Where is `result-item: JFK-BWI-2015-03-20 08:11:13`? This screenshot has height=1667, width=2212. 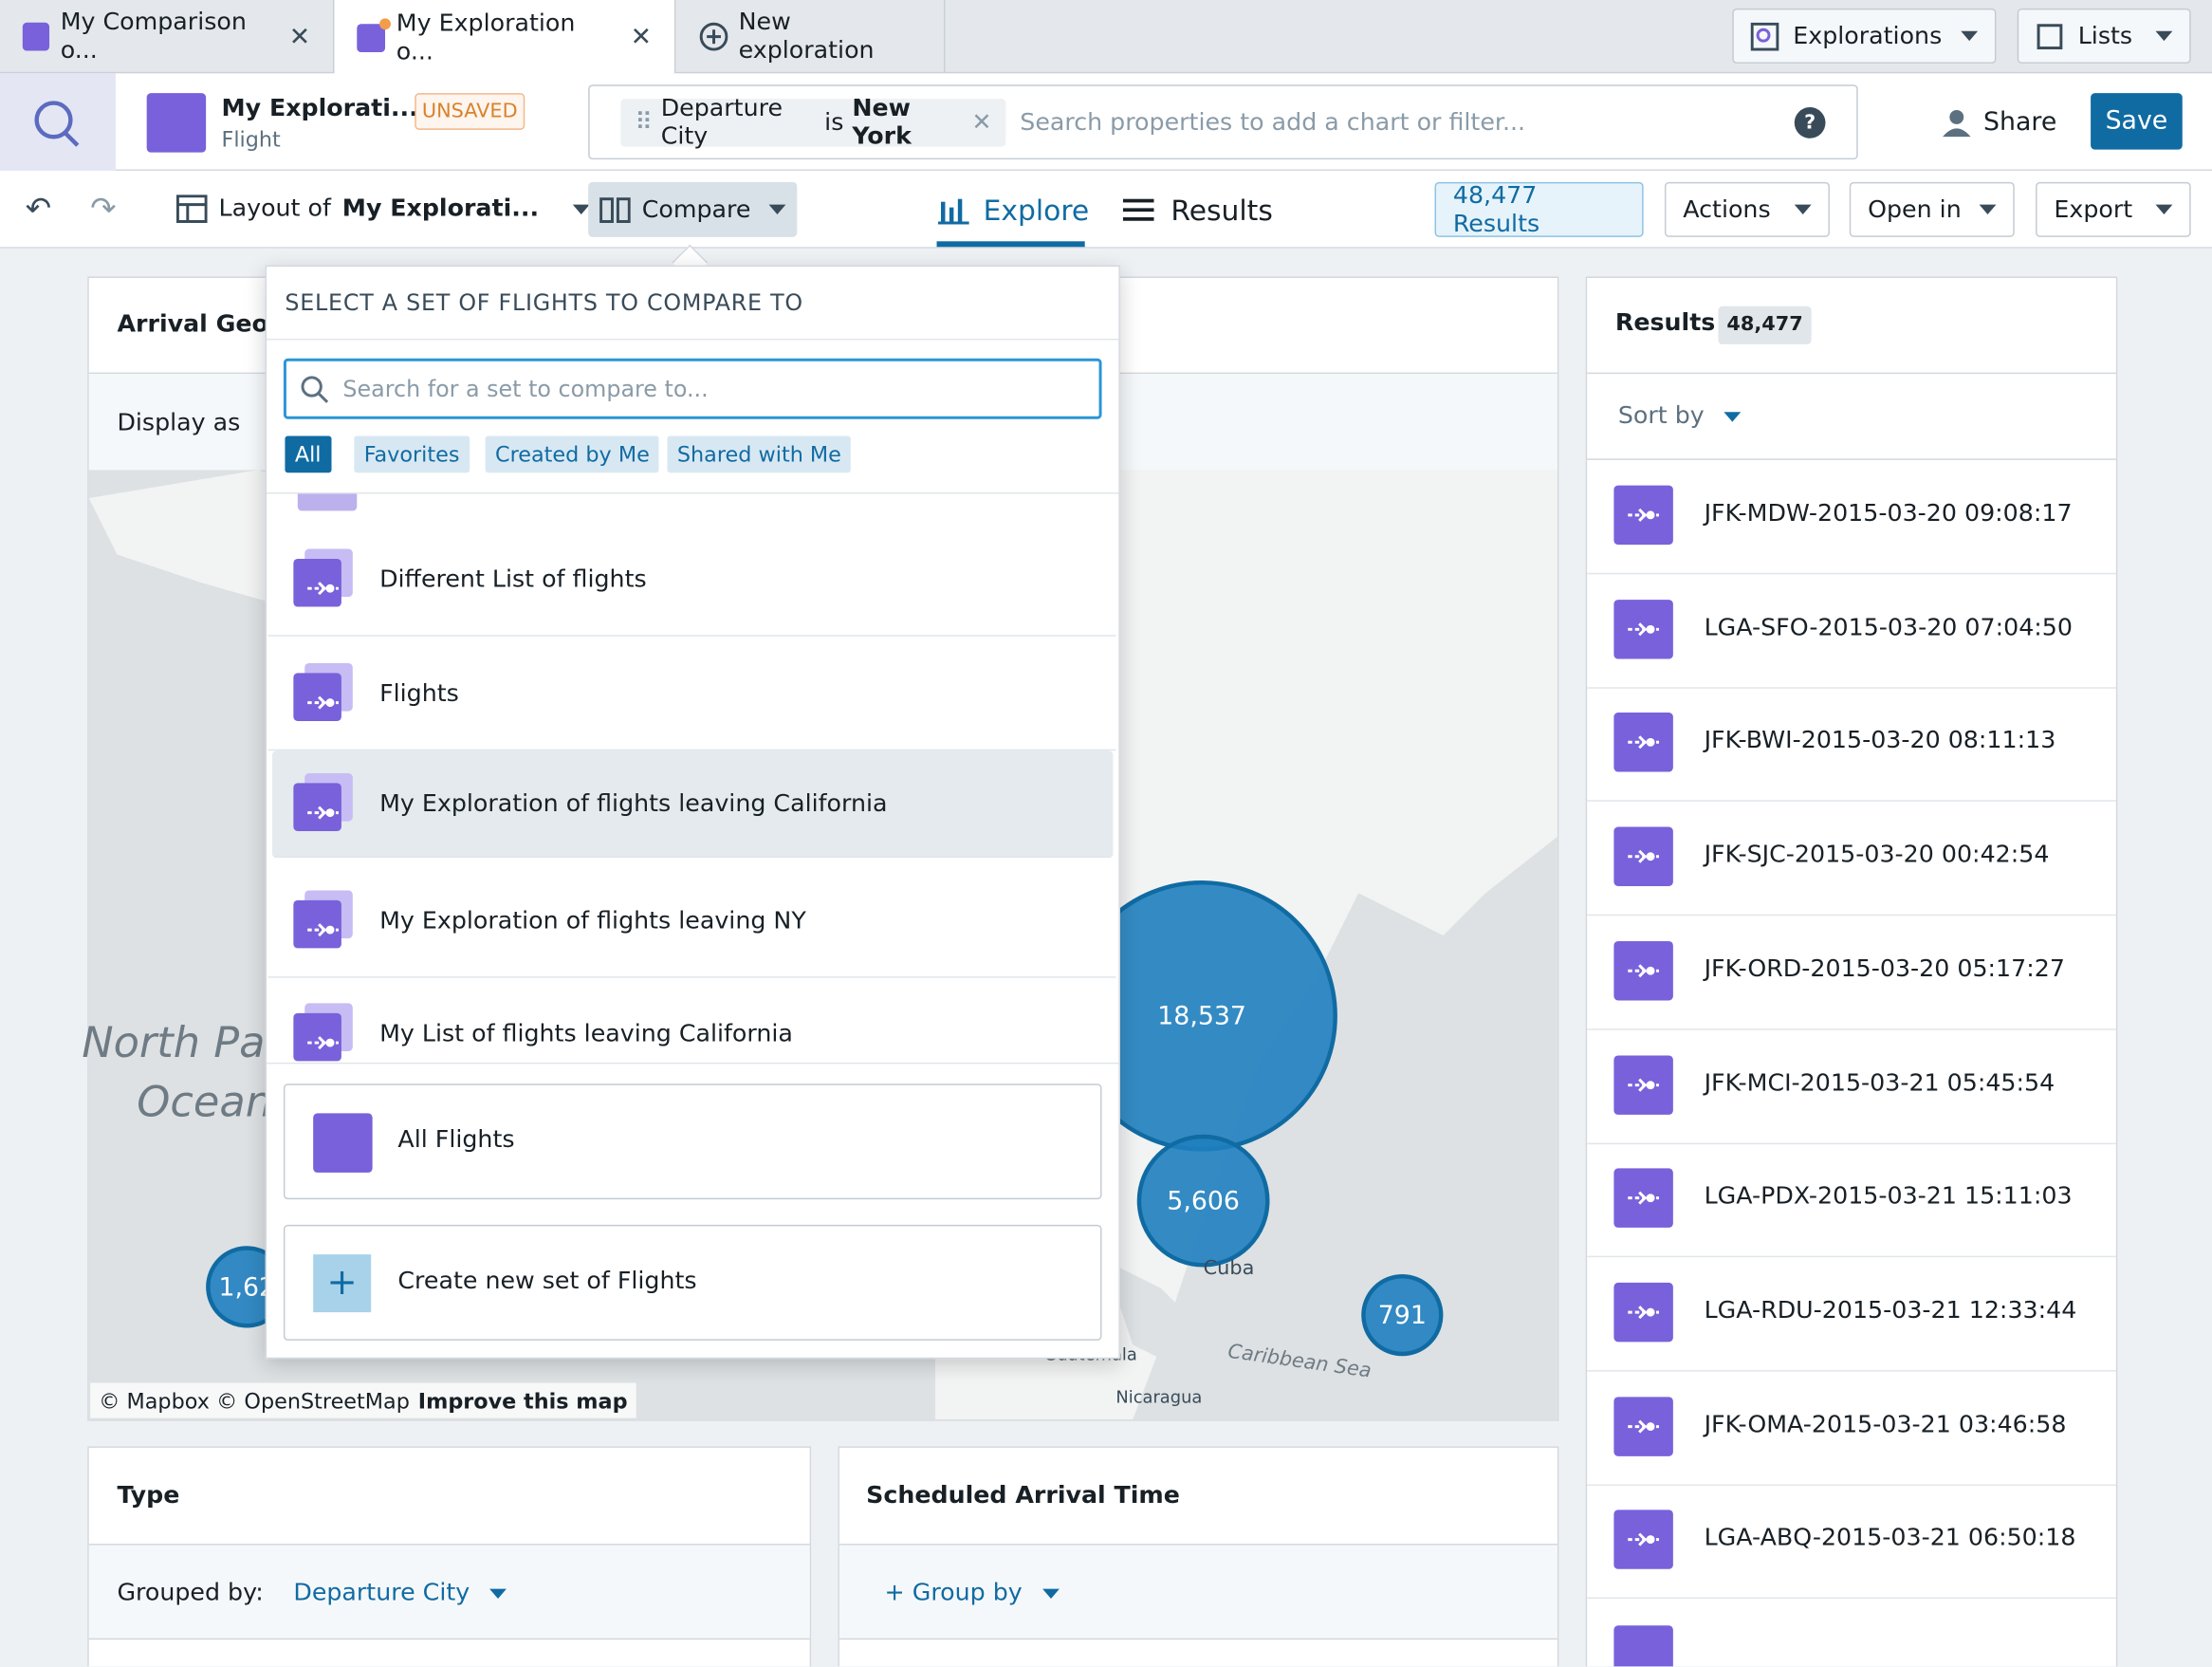 result-item: JFK-BWI-2015-03-20 08:11:13 is located at coordinates (1851, 745).